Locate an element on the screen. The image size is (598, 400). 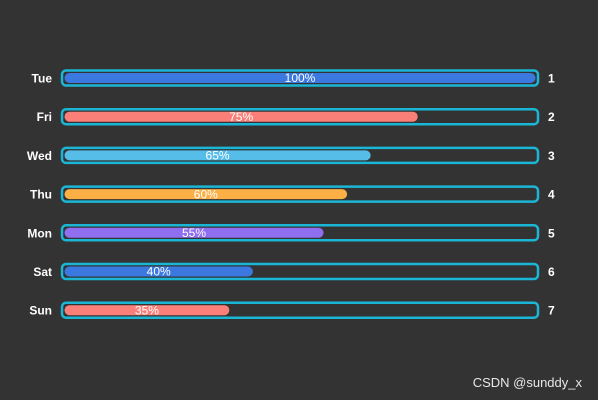
category-label: Fri is located at coordinates (44, 117).